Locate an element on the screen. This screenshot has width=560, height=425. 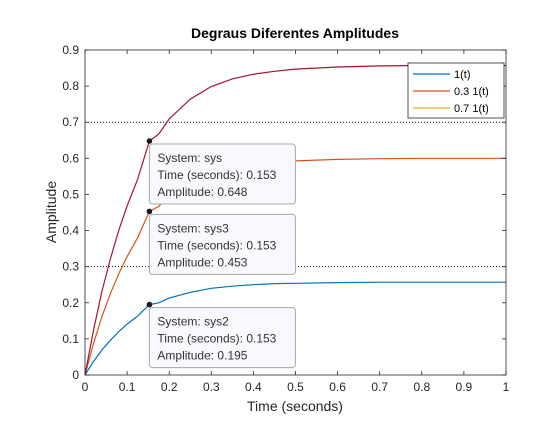
x-axis-label: Time (seconds) is located at coordinates (295, 406).